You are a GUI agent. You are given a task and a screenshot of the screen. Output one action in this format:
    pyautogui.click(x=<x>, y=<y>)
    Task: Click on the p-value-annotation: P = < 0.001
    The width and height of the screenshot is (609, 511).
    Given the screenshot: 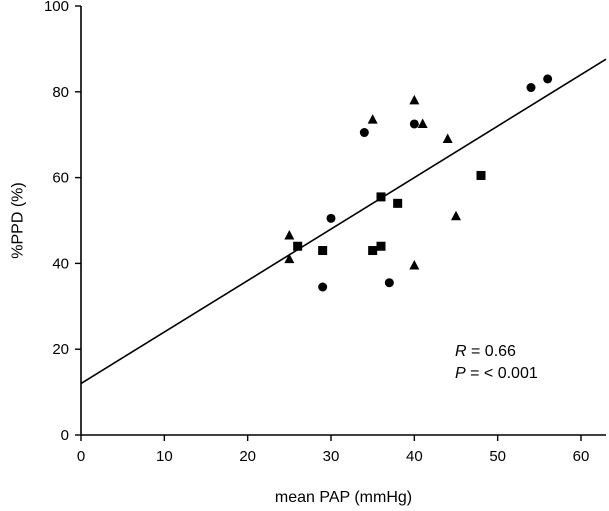 What is the action you would take?
    pyautogui.click(x=496, y=373)
    